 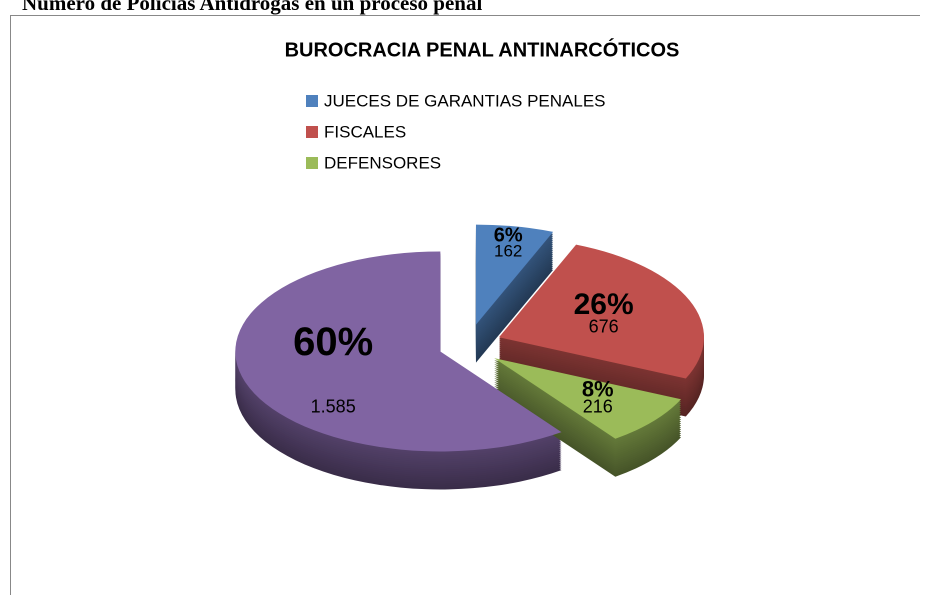 I want to click on pie-labels: 6%162 26%676 8%216 60% 1.585, so click(x=463, y=320).